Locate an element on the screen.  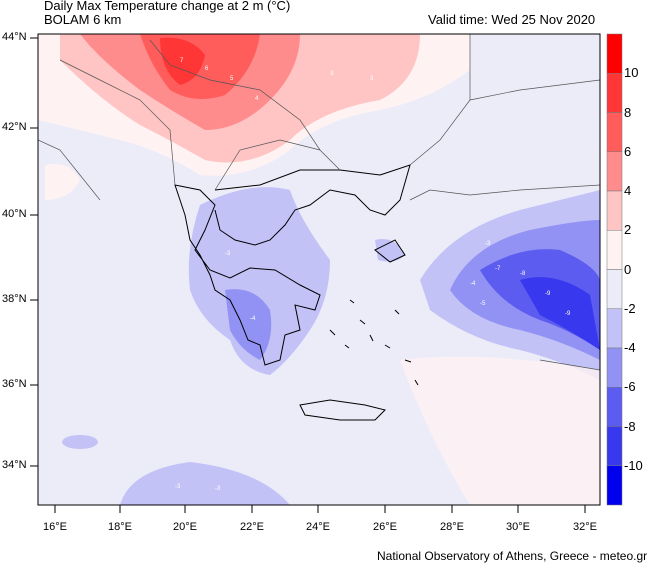
colorbar is located at coordinates (614, 269).